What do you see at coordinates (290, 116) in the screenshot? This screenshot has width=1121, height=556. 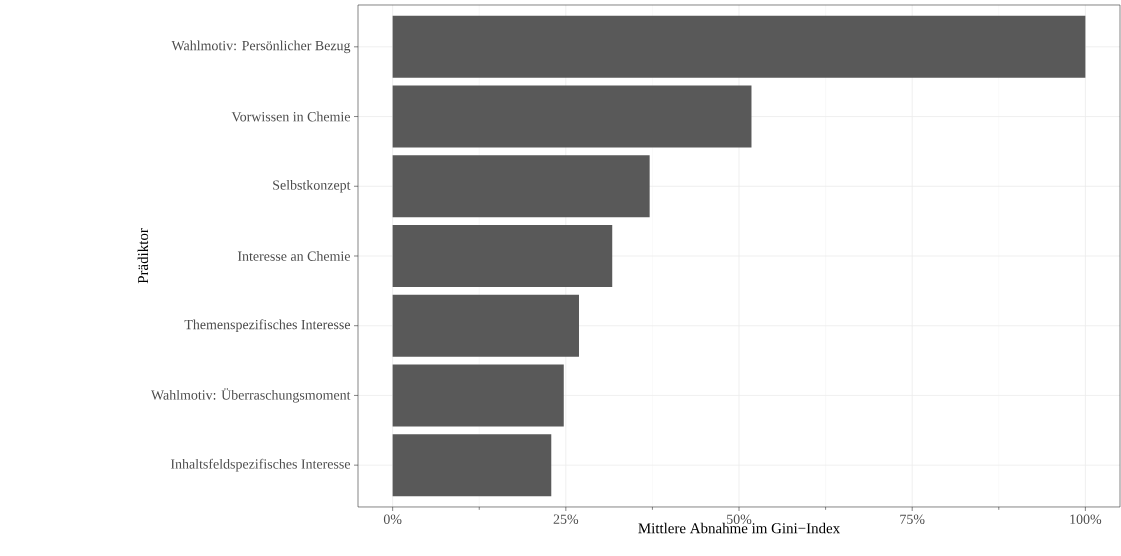 I see `y-tick-label: Vorwissen in Chemie` at bounding box center [290, 116].